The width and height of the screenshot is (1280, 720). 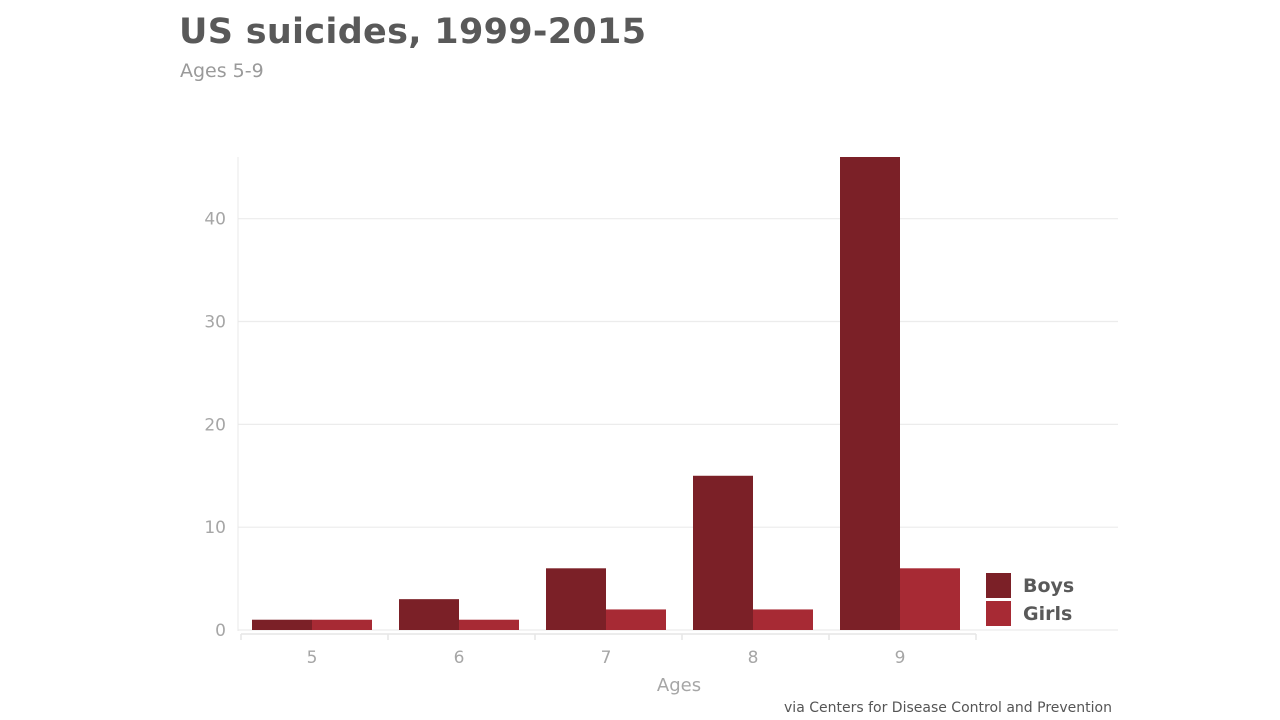 What do you see at coordinates (221, 399) in the screenshot?
I see `y-axis: 0 10 20 30 40` at bounding box center [221, 399].